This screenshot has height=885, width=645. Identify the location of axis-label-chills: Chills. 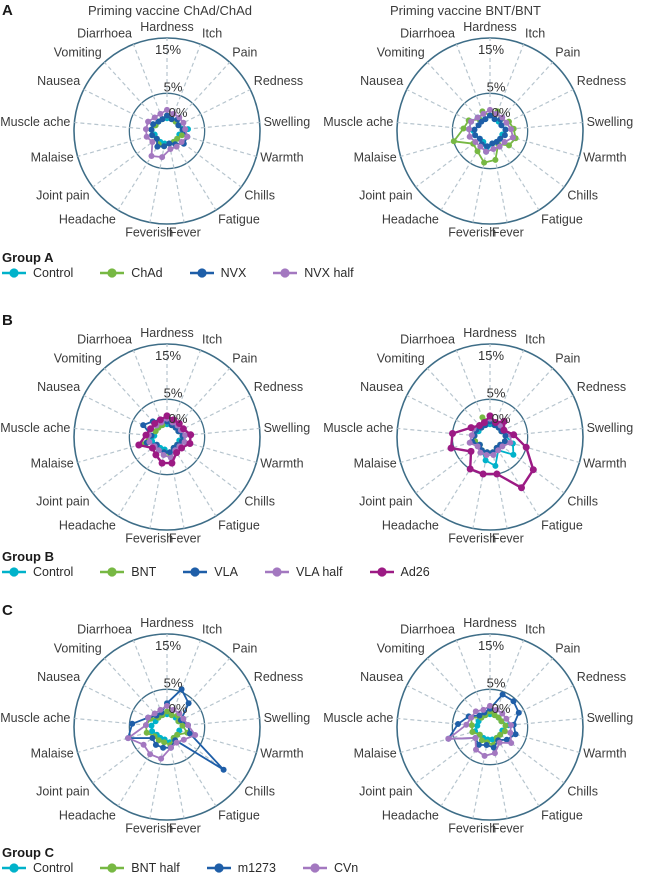
(582, 792).